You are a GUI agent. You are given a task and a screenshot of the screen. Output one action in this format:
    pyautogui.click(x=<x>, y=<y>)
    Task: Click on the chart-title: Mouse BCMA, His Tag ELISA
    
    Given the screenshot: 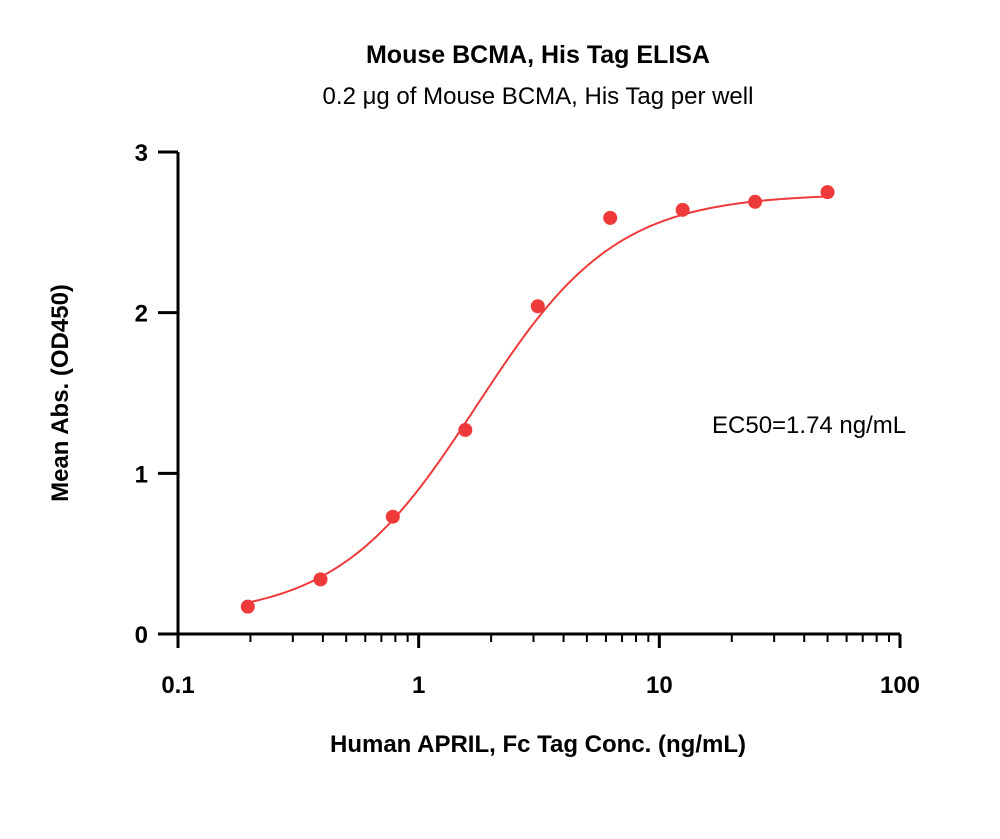 What is the action you would take?
    pyautogui.click(x=538, y=55)
    